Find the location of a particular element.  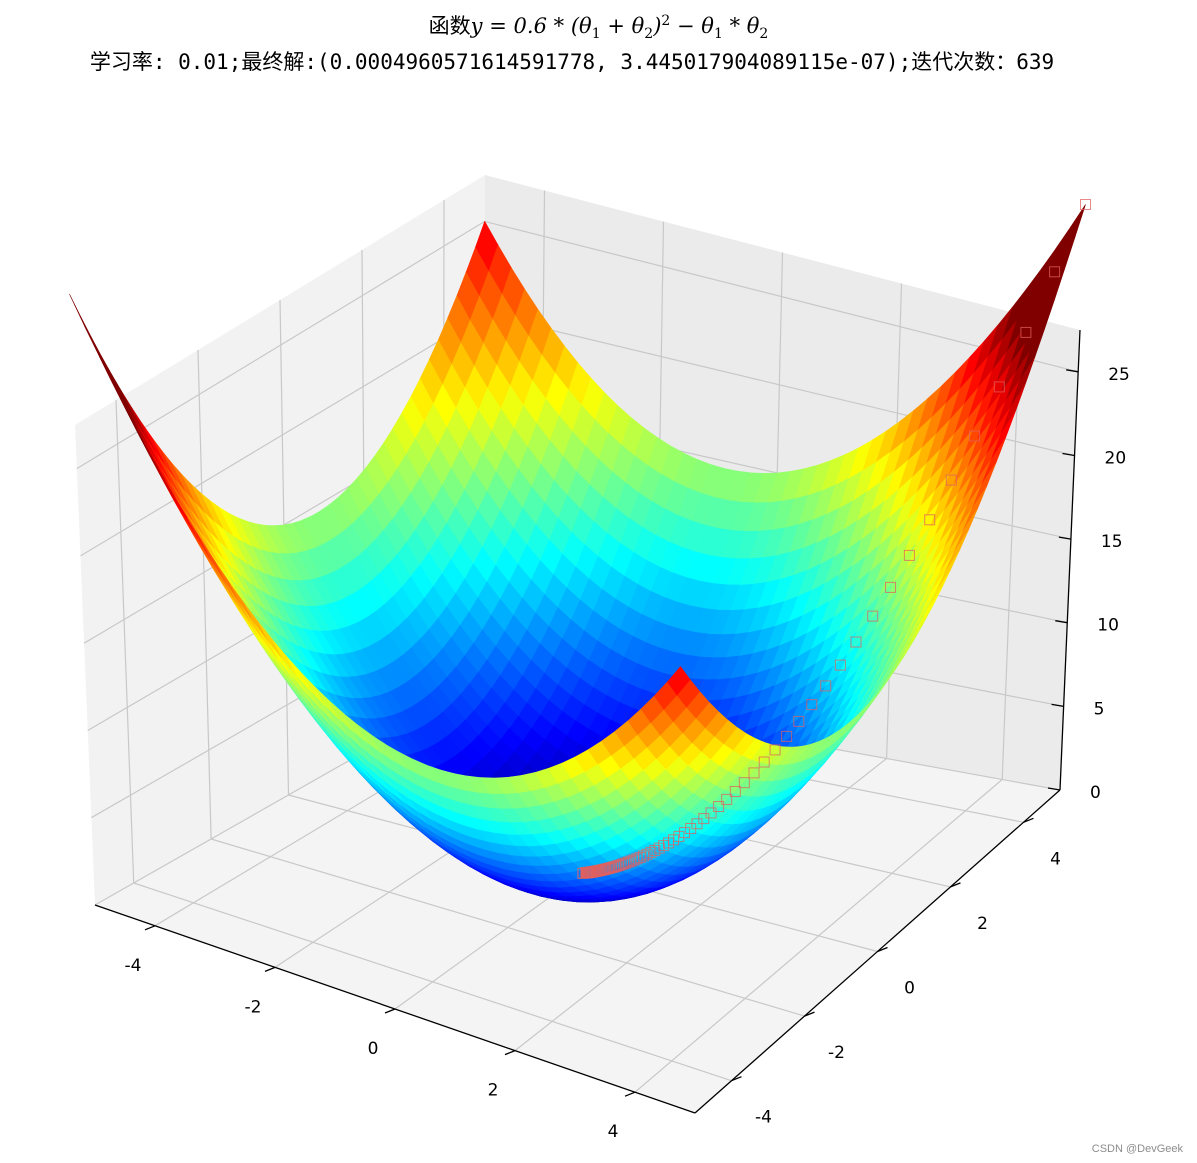

y-tick-label: 4 is located at coordinates (1055, 859).